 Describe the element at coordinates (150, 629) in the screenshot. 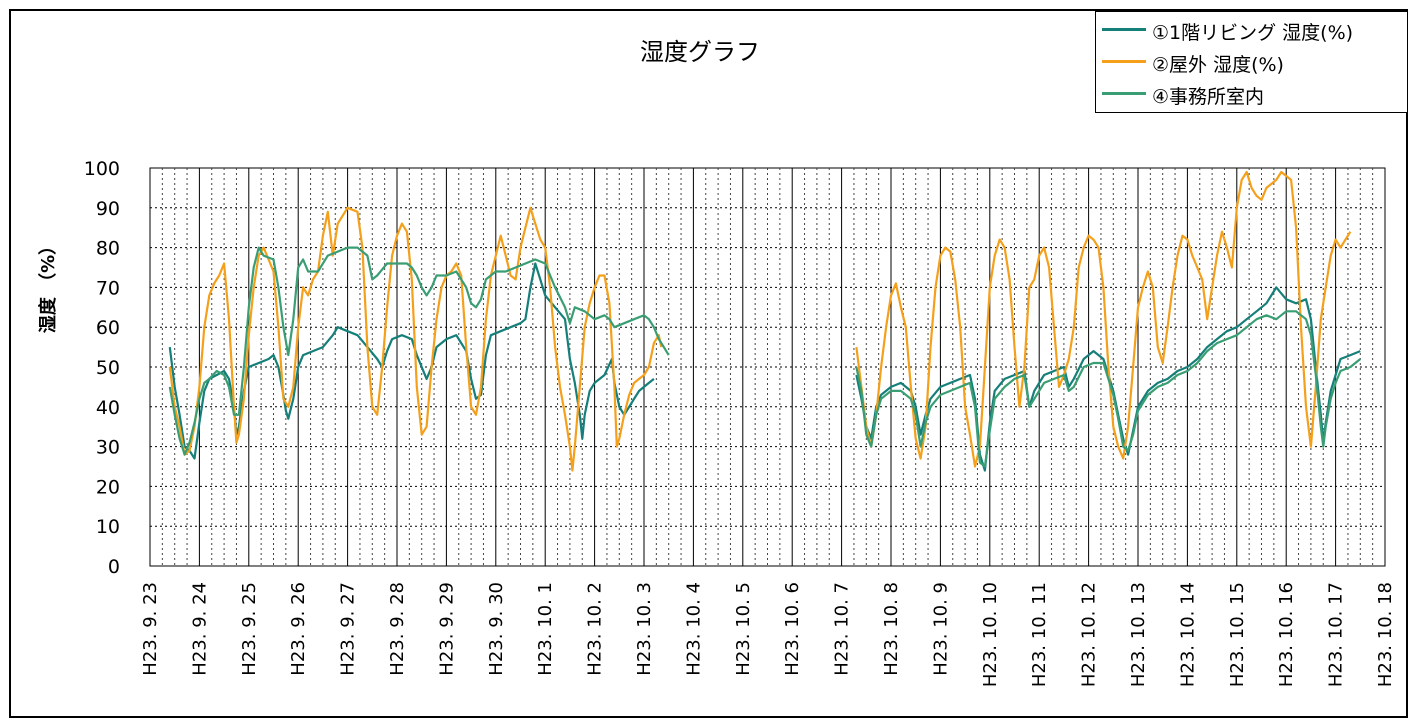

I see `x-tick-label: H23. 9. 23` at that location.